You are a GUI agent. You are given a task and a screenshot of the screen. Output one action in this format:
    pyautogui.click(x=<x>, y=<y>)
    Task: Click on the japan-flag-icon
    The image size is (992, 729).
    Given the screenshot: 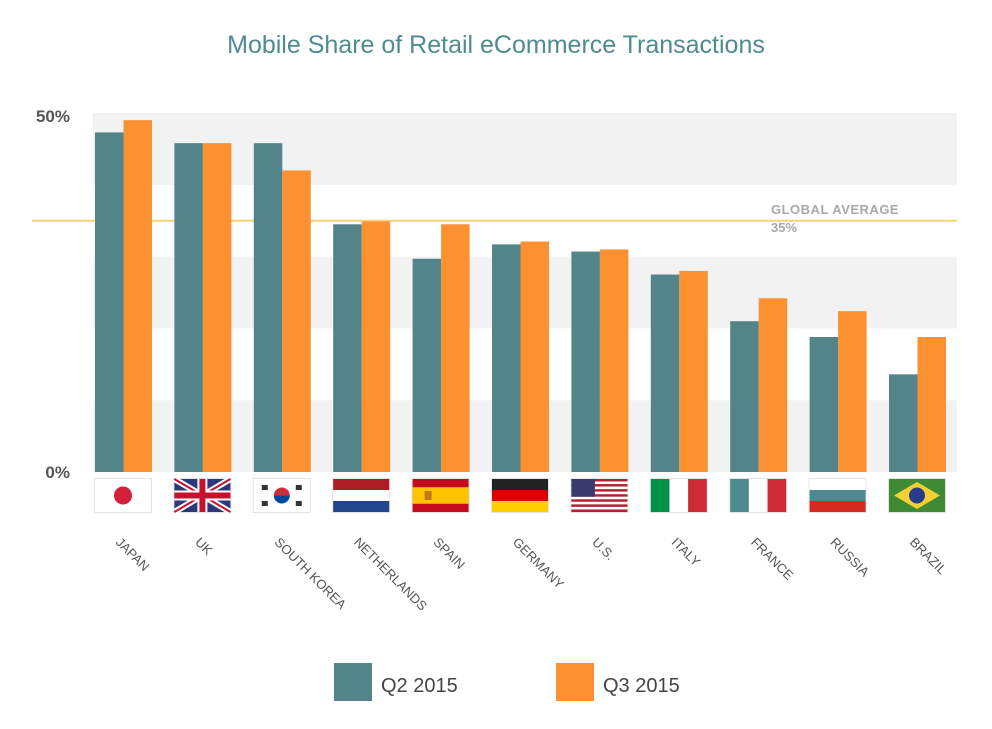 What is the action you would take?
    pyautogui.click(x=123, y=495)
    